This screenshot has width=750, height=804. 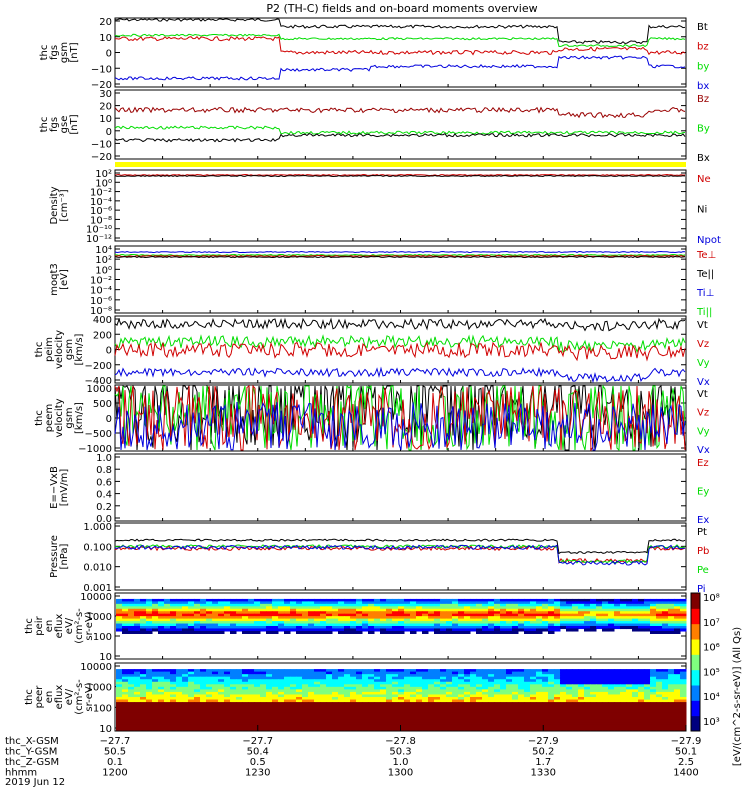 I want to click on series-bx, so click(x=400, y=68).